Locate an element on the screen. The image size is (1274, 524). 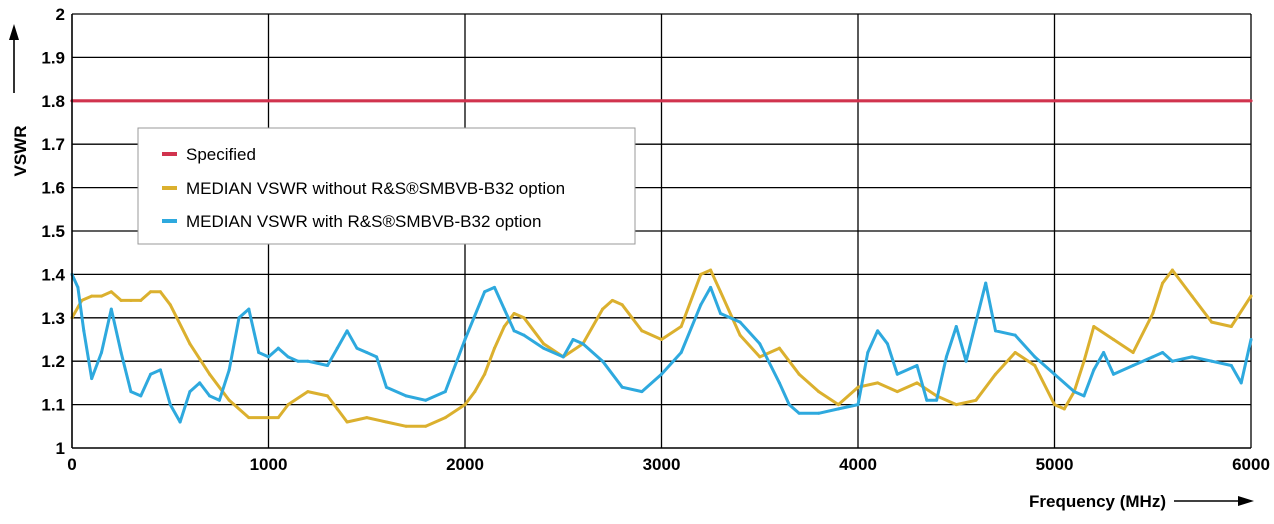
y-tick-label: 1.7 is located at coordinates (53, 144).